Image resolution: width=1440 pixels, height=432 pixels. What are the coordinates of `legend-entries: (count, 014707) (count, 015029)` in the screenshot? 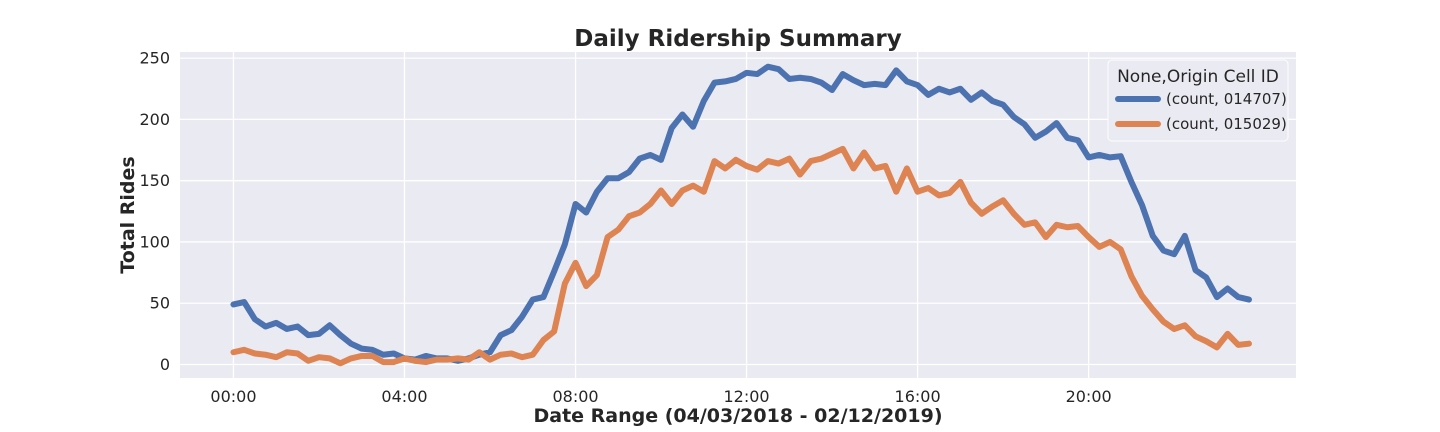 It's located at (1201, 111).